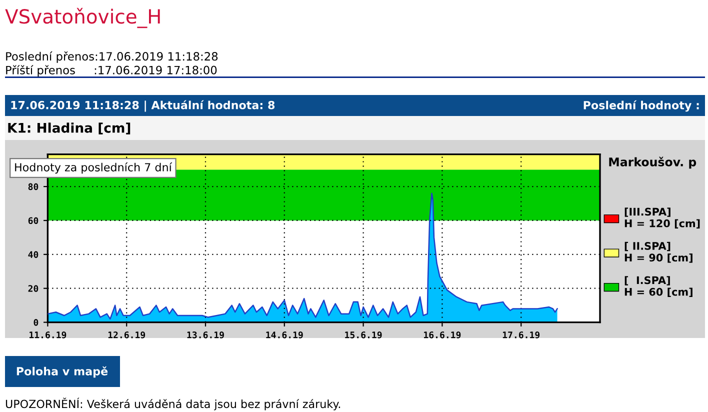 The width and height of the screenshot is (708, 412). Describe the element at coordinates (658, 287) in the screenshot. I see `legend-label: [ I.SPA] H = 60 [cm]` at that location.